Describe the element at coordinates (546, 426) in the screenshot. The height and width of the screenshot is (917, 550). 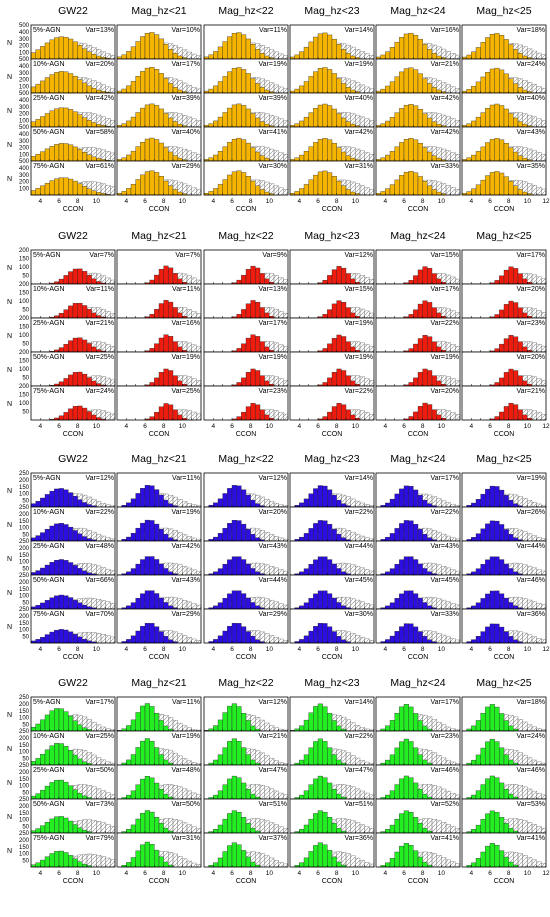
I see `x-tick-label: 12` at that location.